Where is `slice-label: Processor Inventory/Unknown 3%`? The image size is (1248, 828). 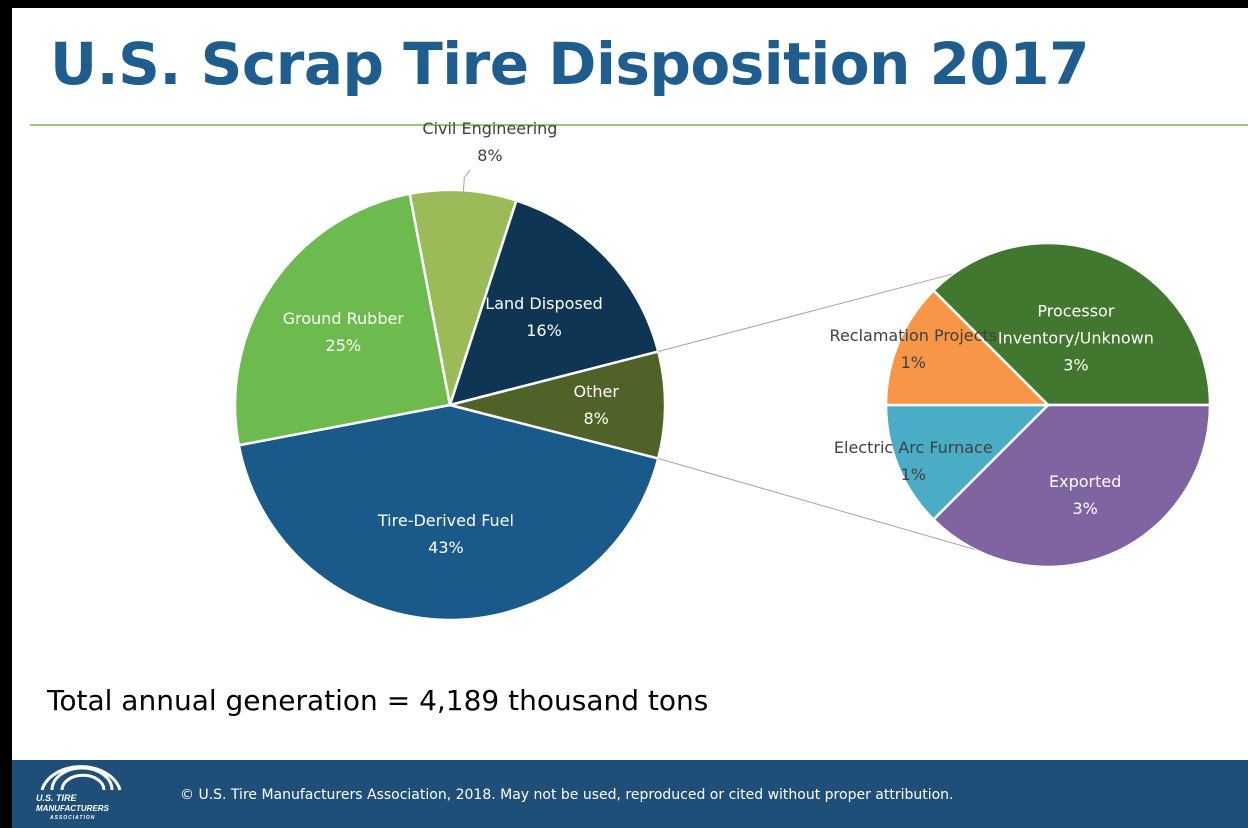
slice-label: Processor Inventory/Unknown 3% is located at coordinates (1076, 337).